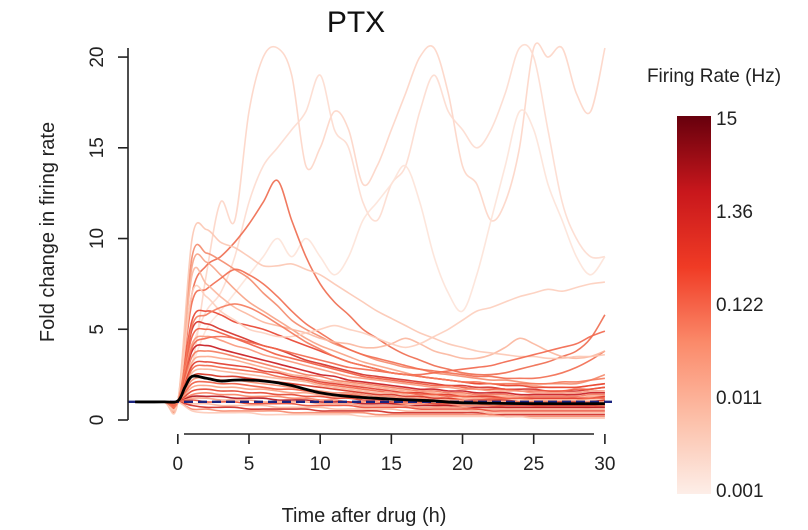 This screenshot has width=808, height=530. I want to click on x-tick-label: 30, so click(604, 464).